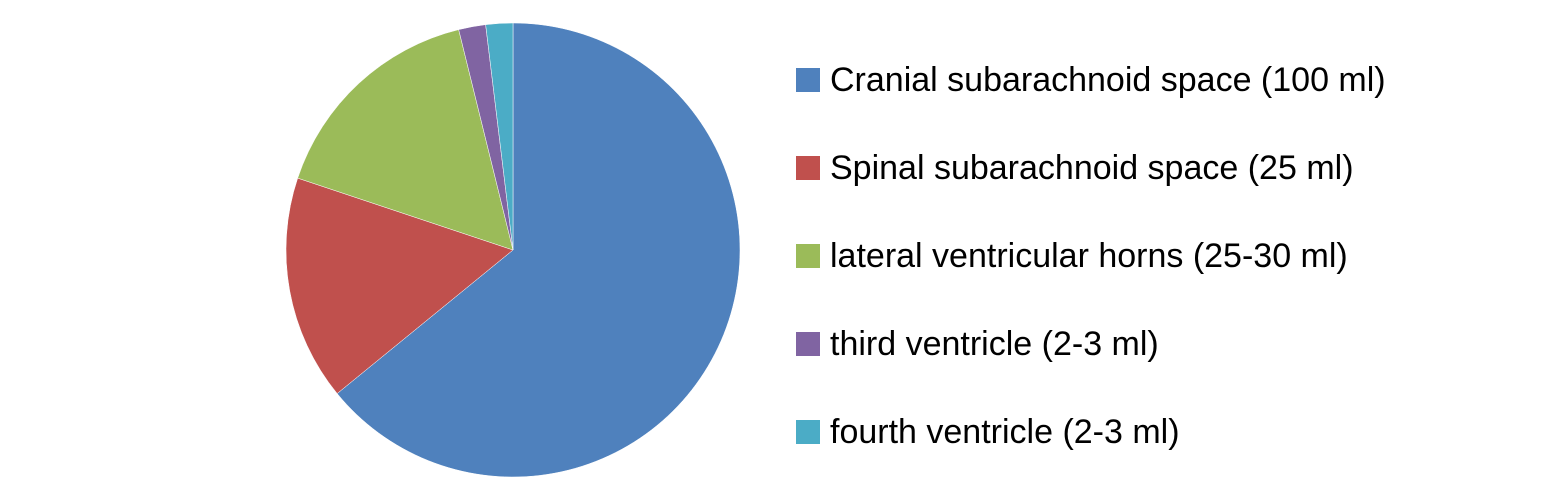 Image resolution: width=1558 pixels, height=501 pixels. I want to click on legend-swatch-cranial-subarachnoid, so click(808, 80).